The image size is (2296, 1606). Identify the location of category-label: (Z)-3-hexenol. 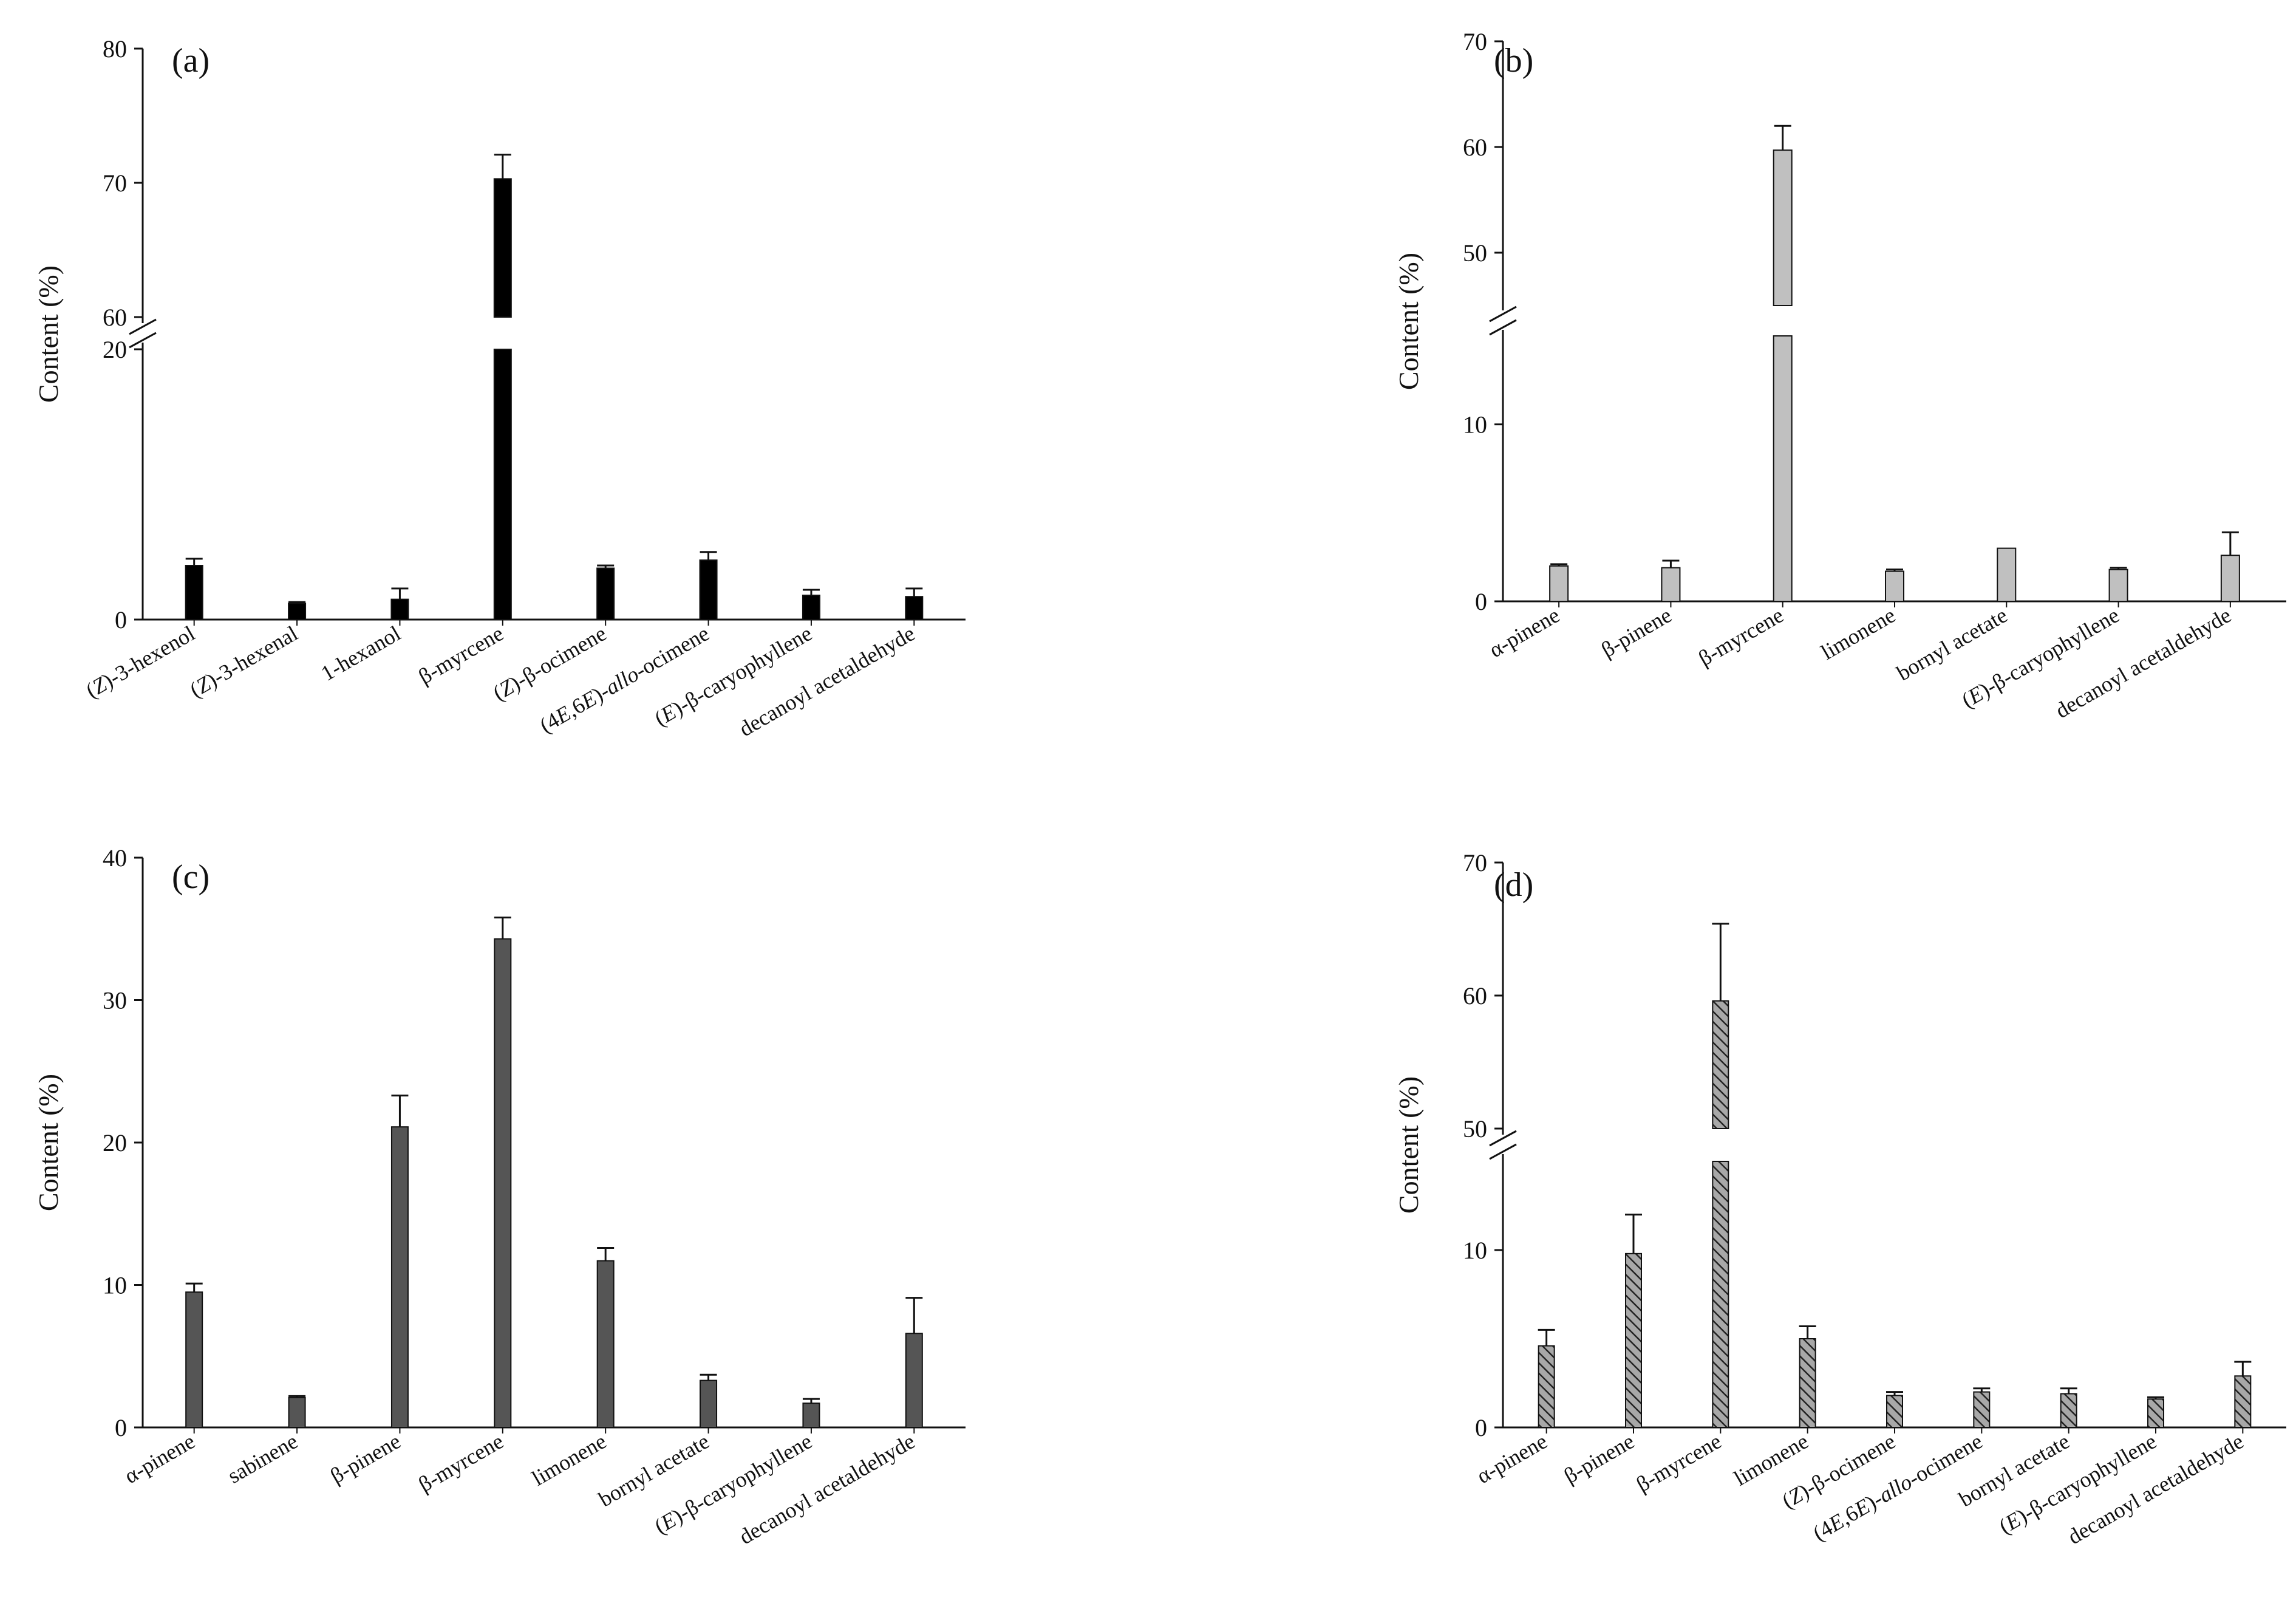
(140, 662).